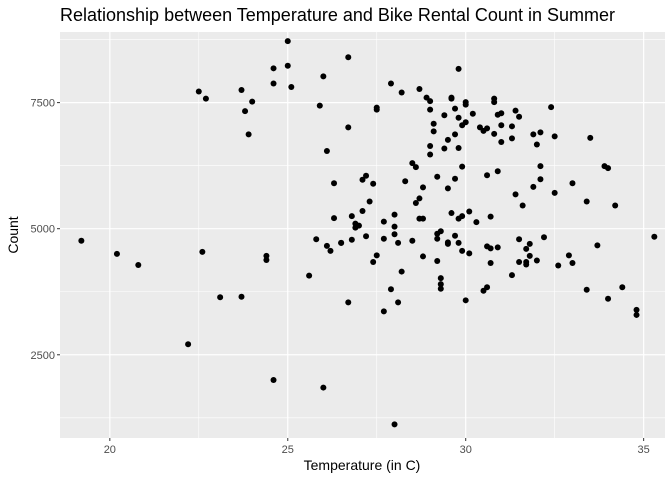 The width and height of the screenshot is (672, 480). What do you see at coordinates (13, 234) in the screenshot?
I see `y-axis-title: Count` at bounding box center [13, 234].